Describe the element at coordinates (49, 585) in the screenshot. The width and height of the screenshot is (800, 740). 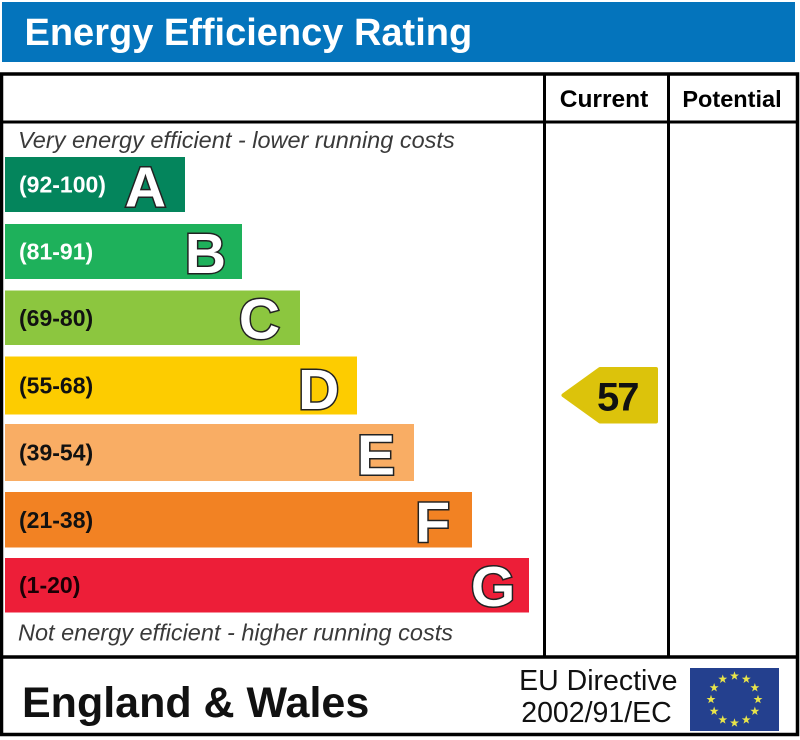
I see `svg-text: (1-20)` at that location.